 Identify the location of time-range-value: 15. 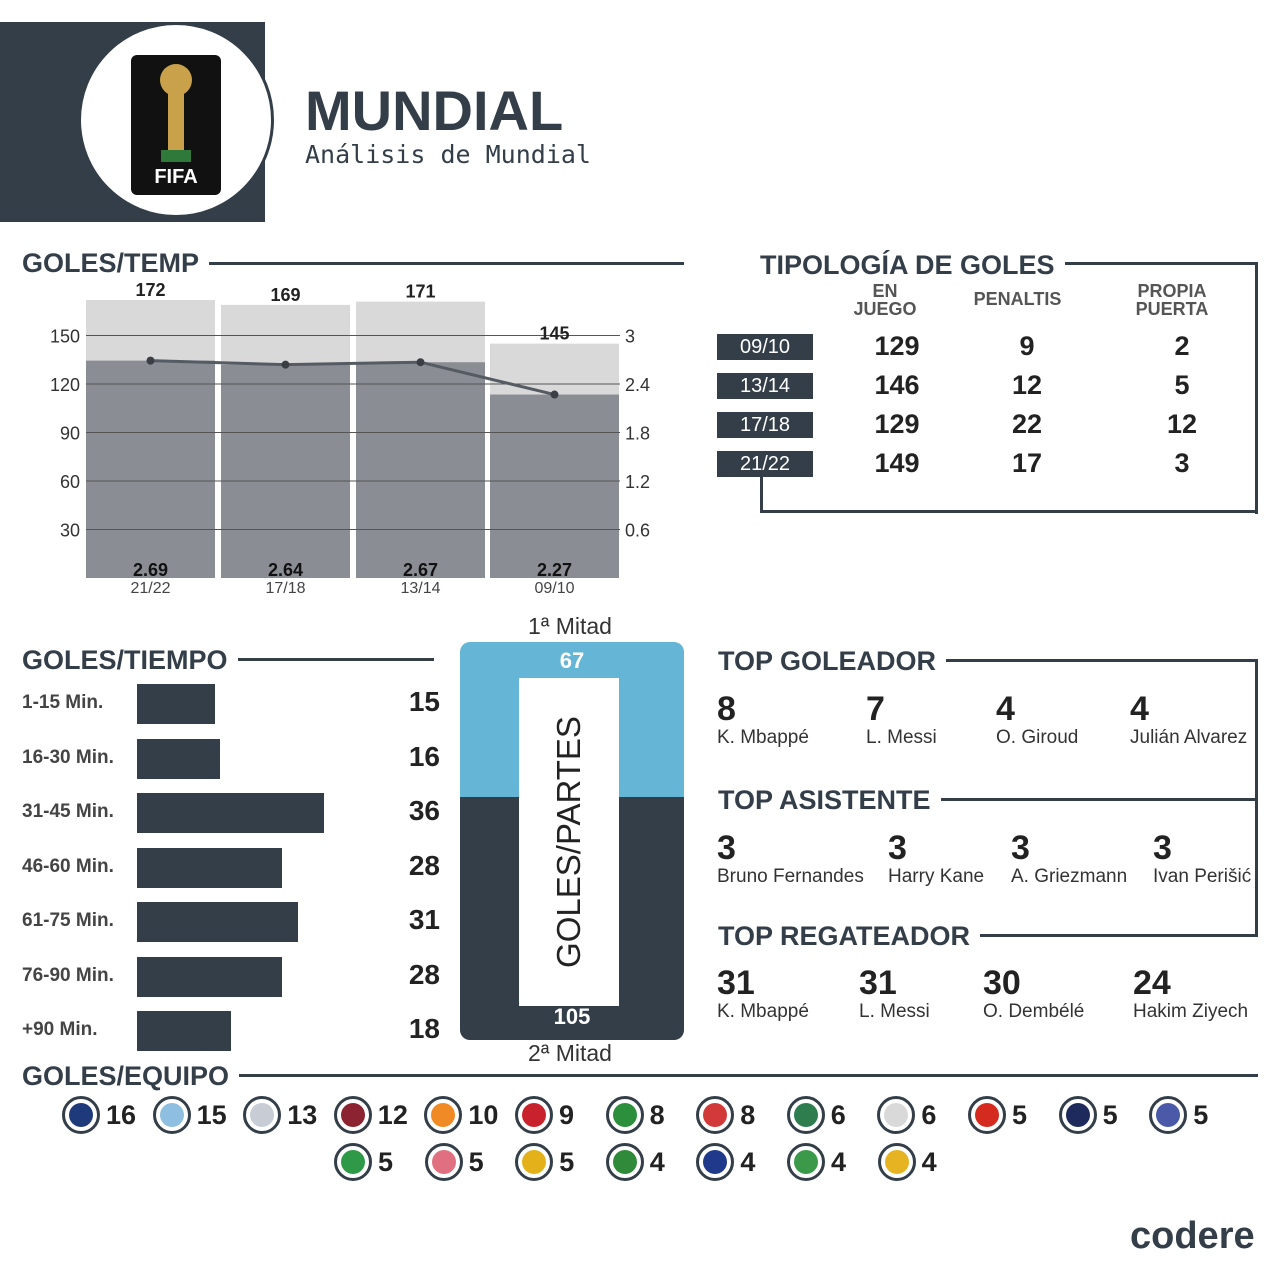
(424, 701).